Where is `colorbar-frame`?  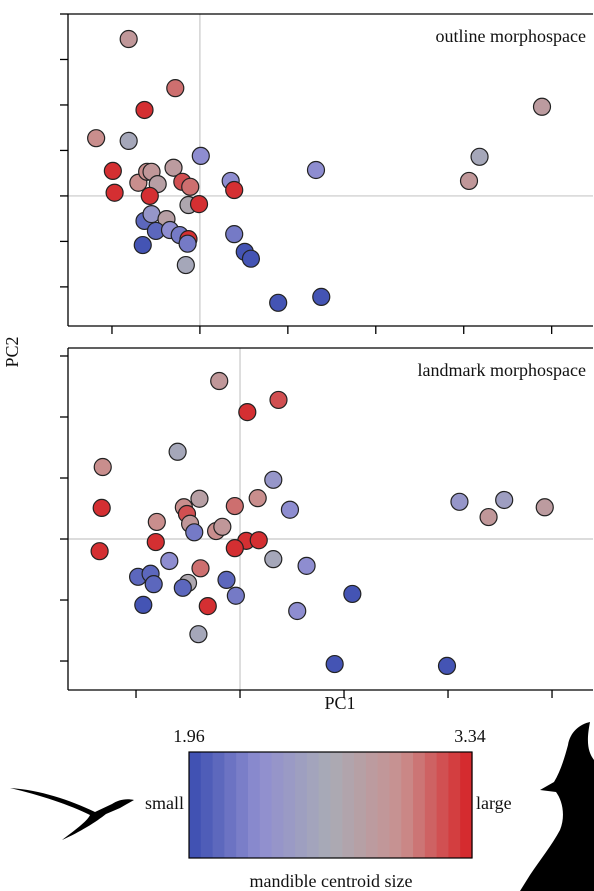
colorbar-frame is located at coordinates (330, 805).